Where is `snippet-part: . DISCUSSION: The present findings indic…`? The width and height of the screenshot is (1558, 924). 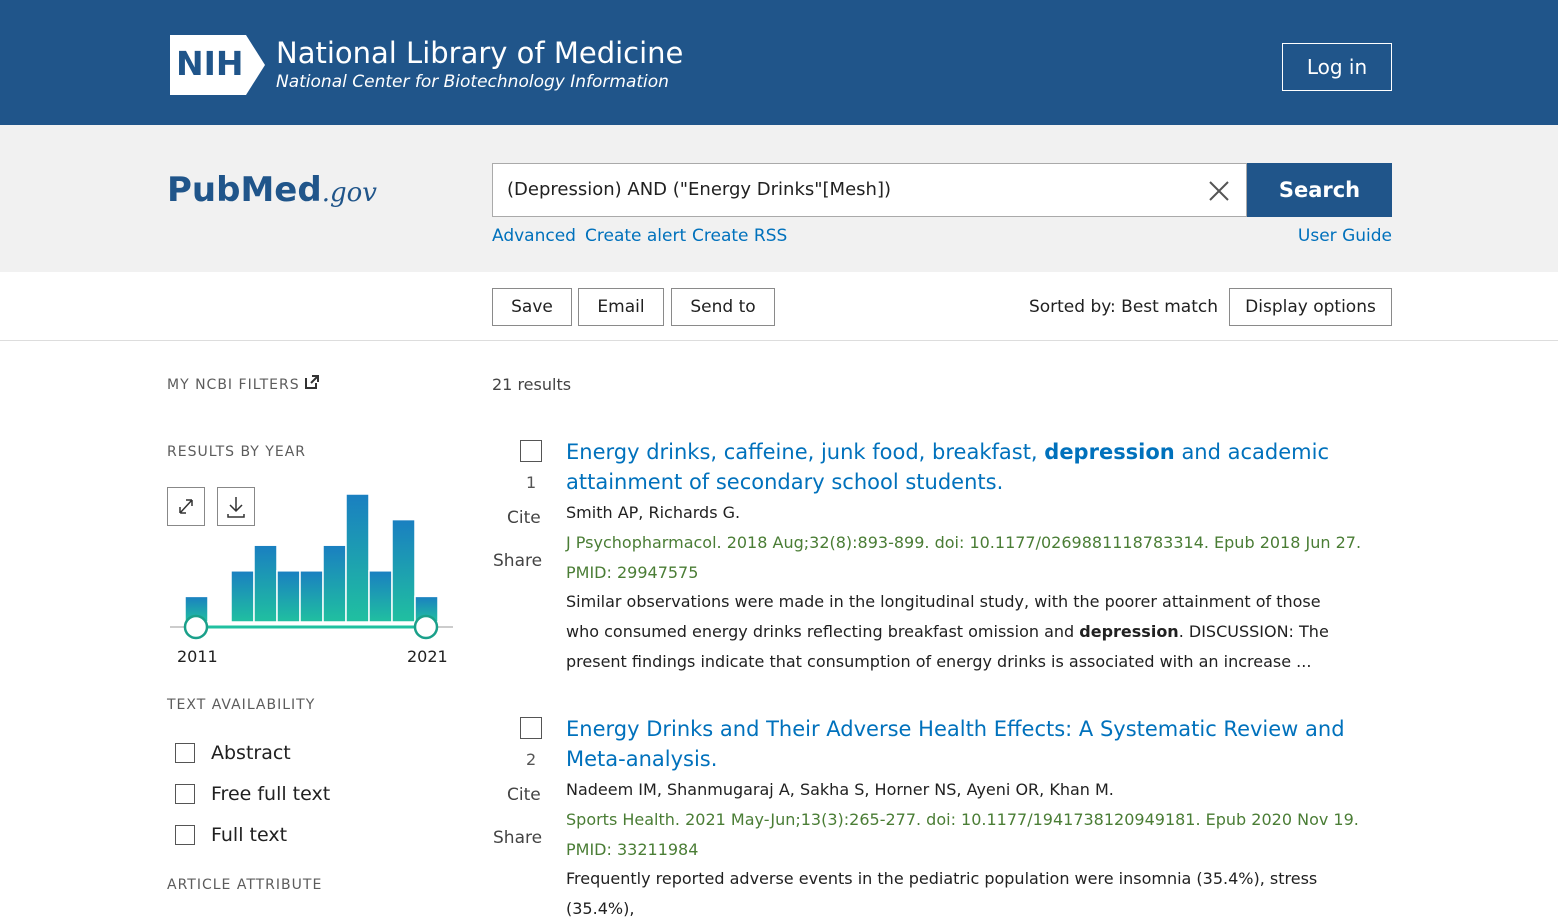
snippet-part: . DISCUSSION: The present findings indic… is located at coordinates (947, 646).